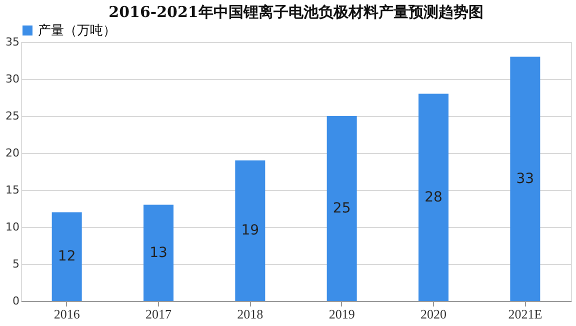 The height and width of the screenshot is (326, 576). What do you see at coordinates (341, 314) in the screenshot?
I see `x-tick-label: 2019` at bounding box center [341, 314].